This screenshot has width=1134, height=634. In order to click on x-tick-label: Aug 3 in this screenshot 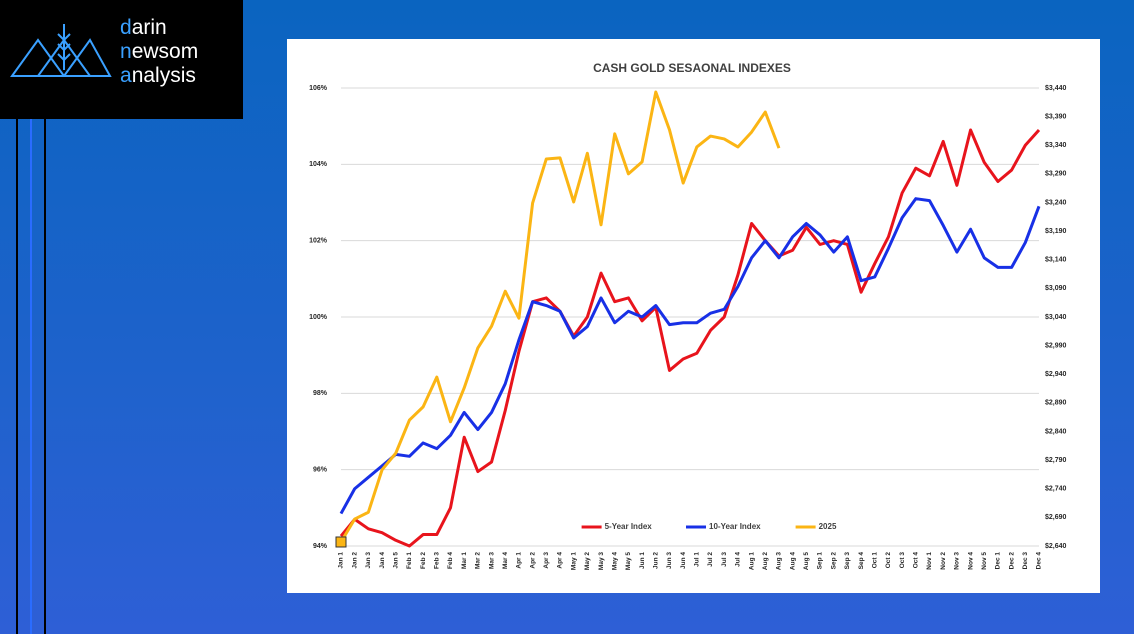, I will do `click(779, 561)`.